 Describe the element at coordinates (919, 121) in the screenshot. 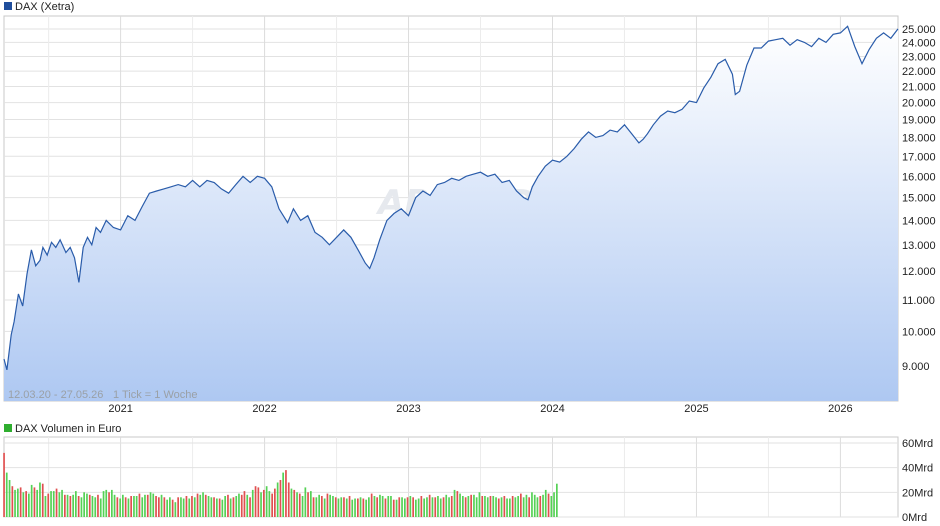

I see `price-y-tick-label: 19.000` at that location.